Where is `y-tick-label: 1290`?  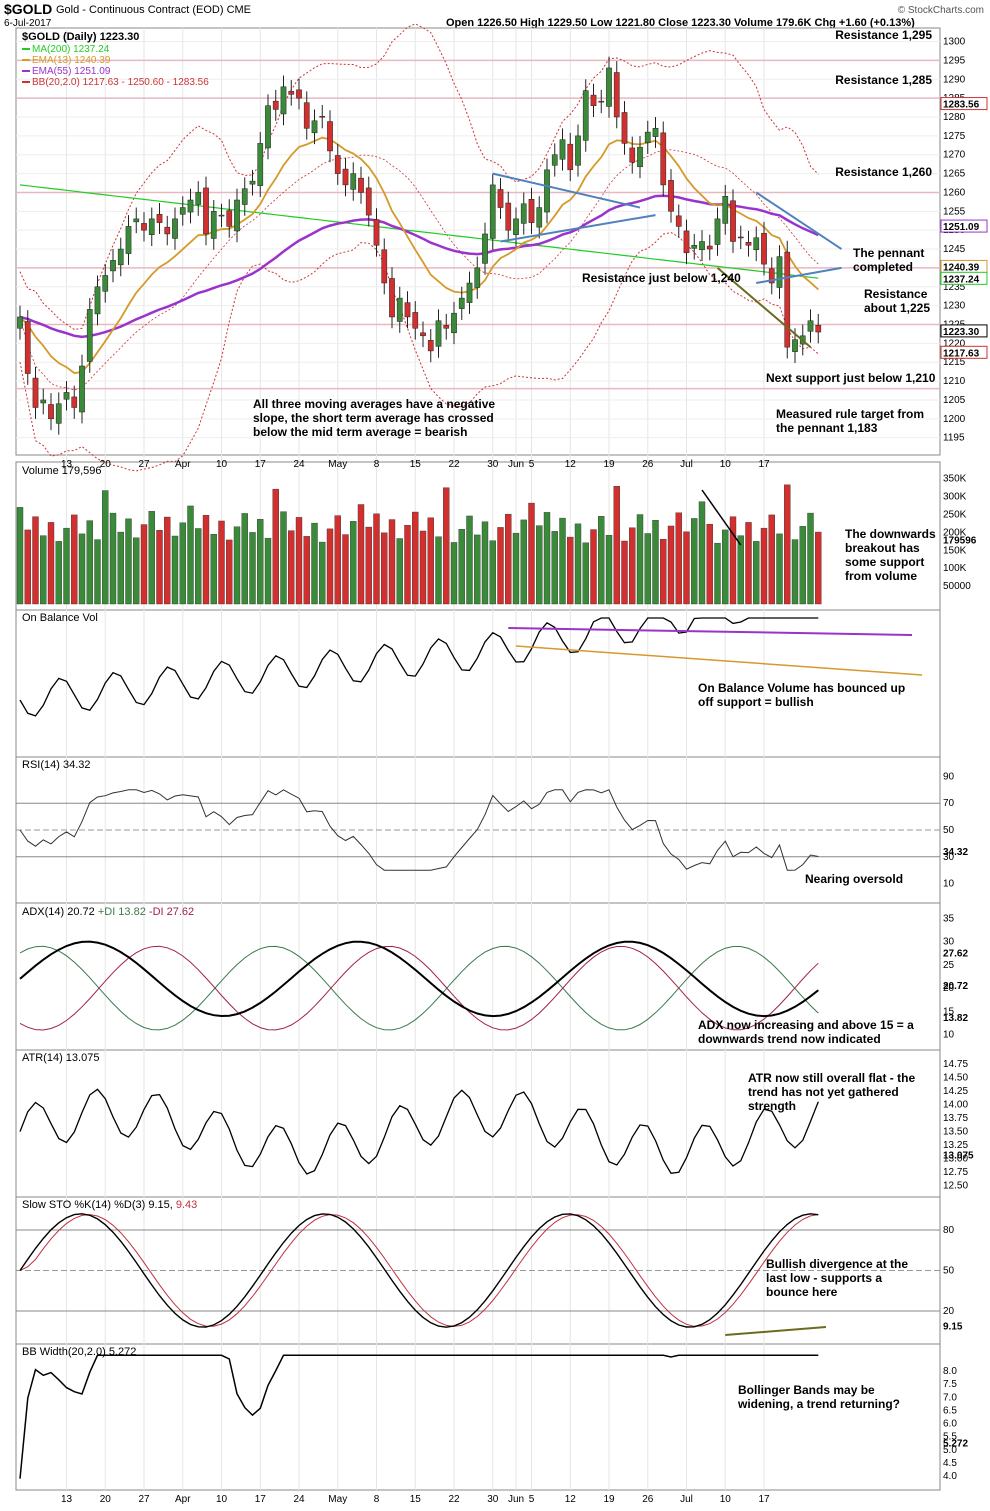
y-tick-label: 1290 is located at coordinates (954, 79).